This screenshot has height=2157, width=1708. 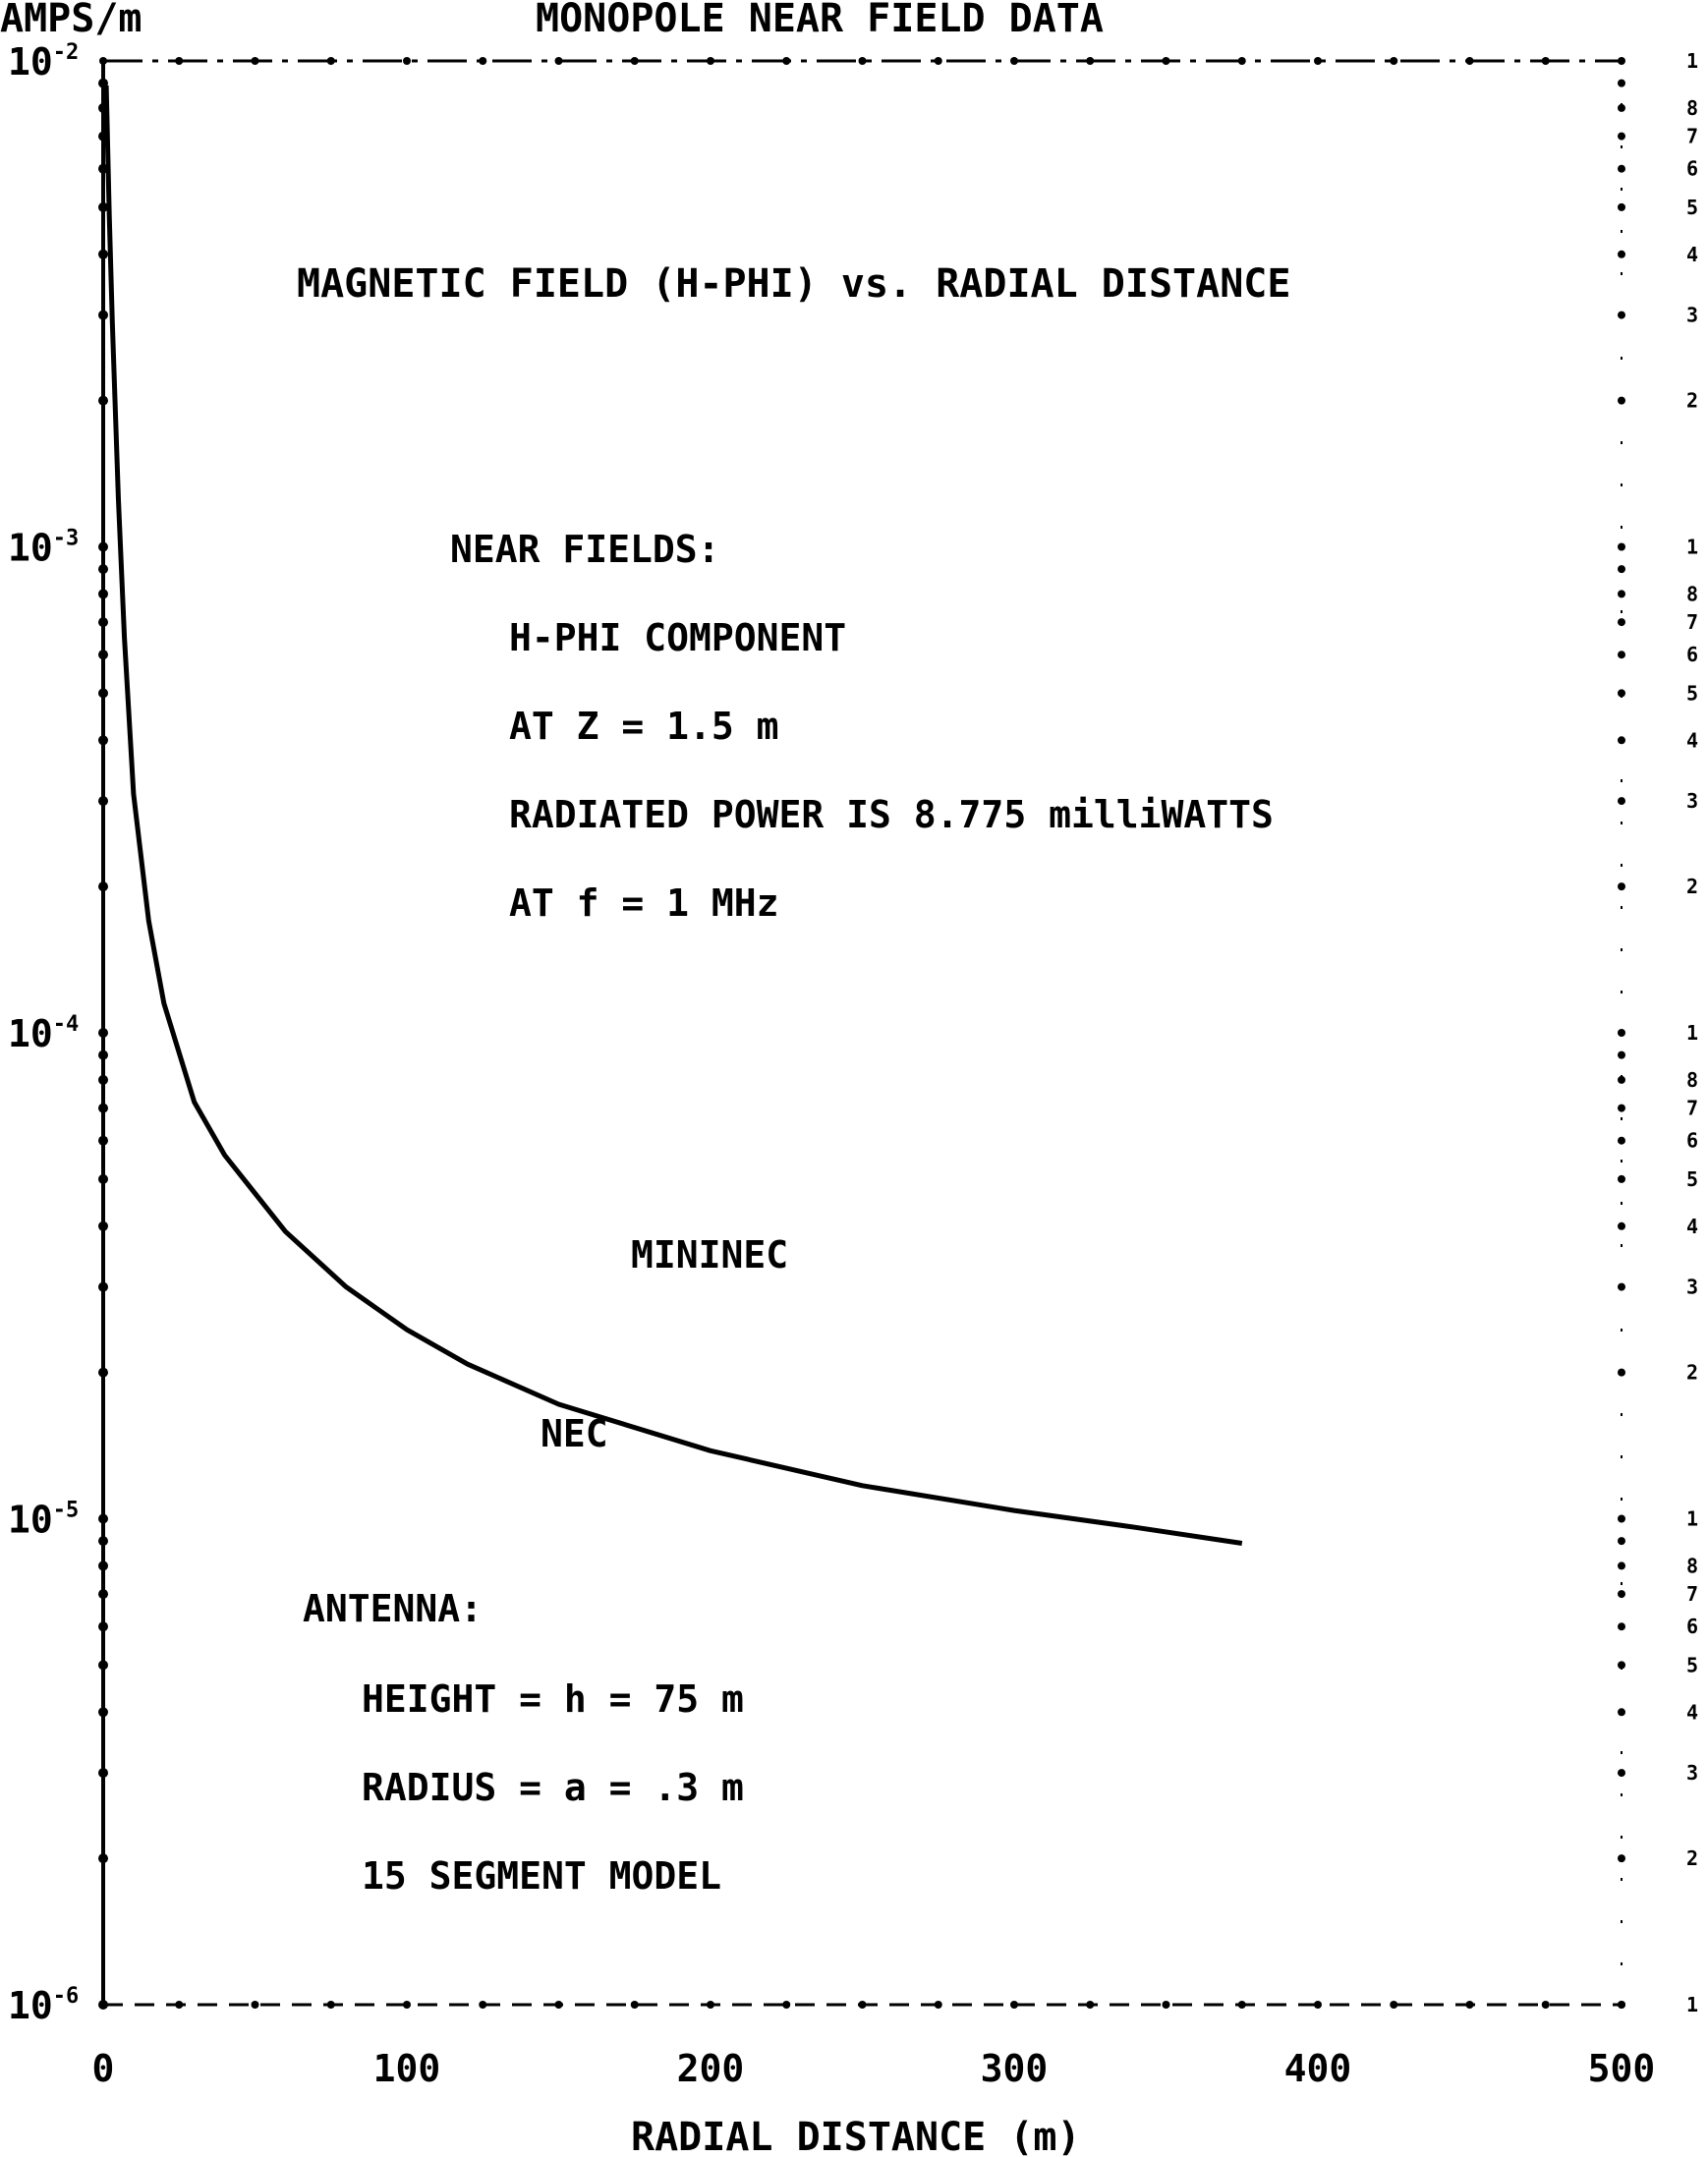 What do you see at coordinates (711, 2068) in the screenshot?
I see `x-tick-label: 200` at bounding box center [711, 2068].